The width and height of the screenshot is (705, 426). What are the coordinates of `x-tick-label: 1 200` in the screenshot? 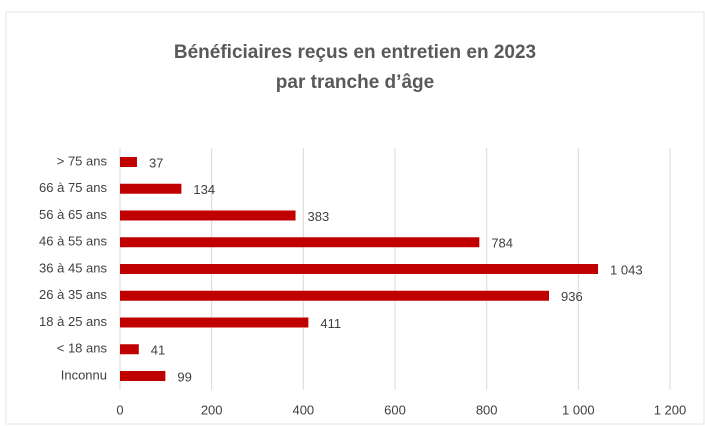 It's located at (670, 409).